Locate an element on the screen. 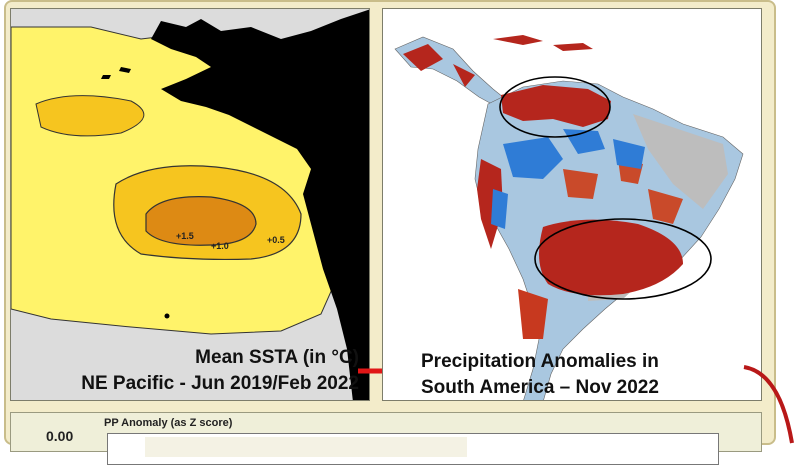  dry-anomaly-andes is located at coordinates (490, 204).